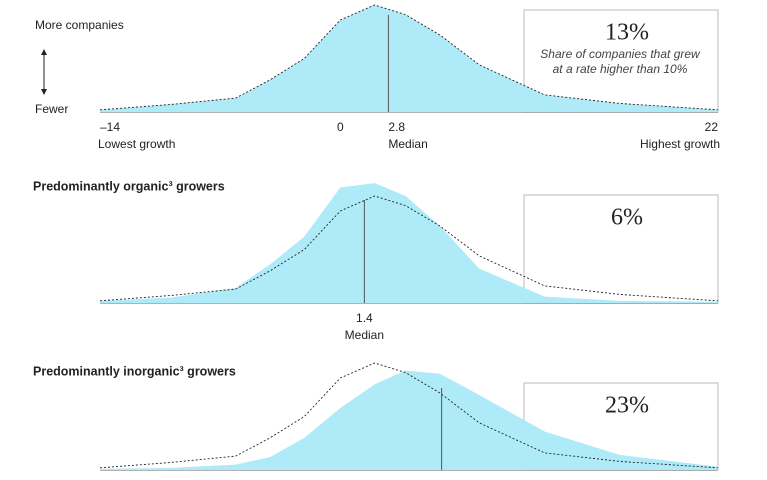 The image size is (767, 480). Describe the element at coordinates (51, 109) in the screenshot. I see `y-bottom-label: Fewer` at that location.